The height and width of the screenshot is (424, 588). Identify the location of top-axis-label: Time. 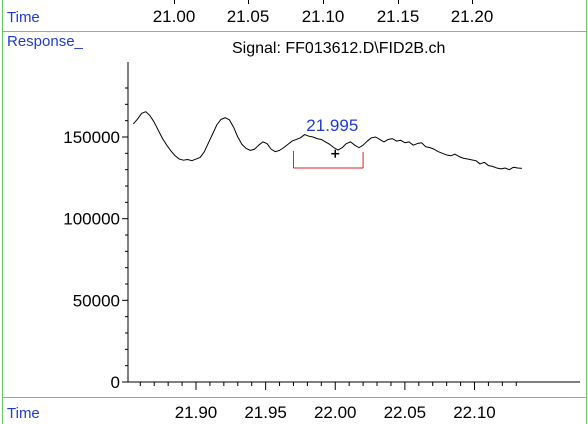
(23, 17).